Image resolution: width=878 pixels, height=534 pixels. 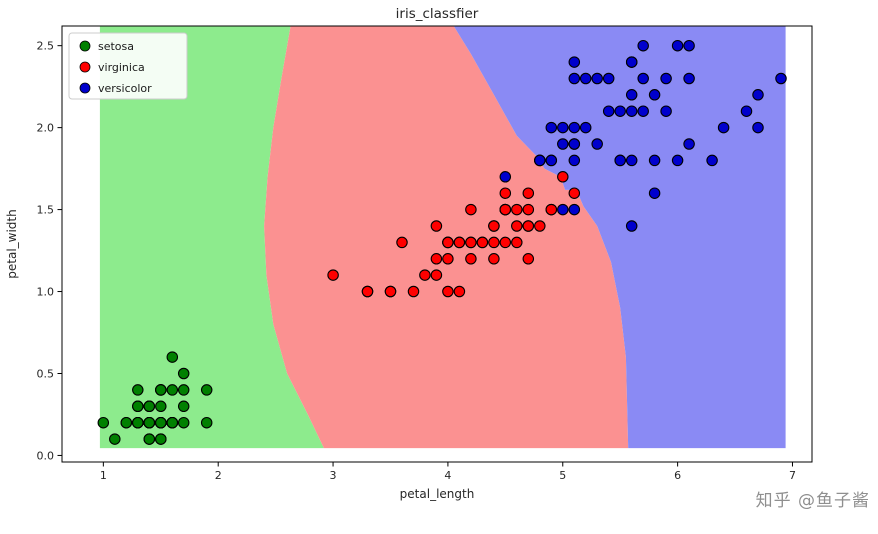 What do you see at coordinates (155, 398) in the screenshot?
I see `series-setosa` at bounding box center [155, 398].